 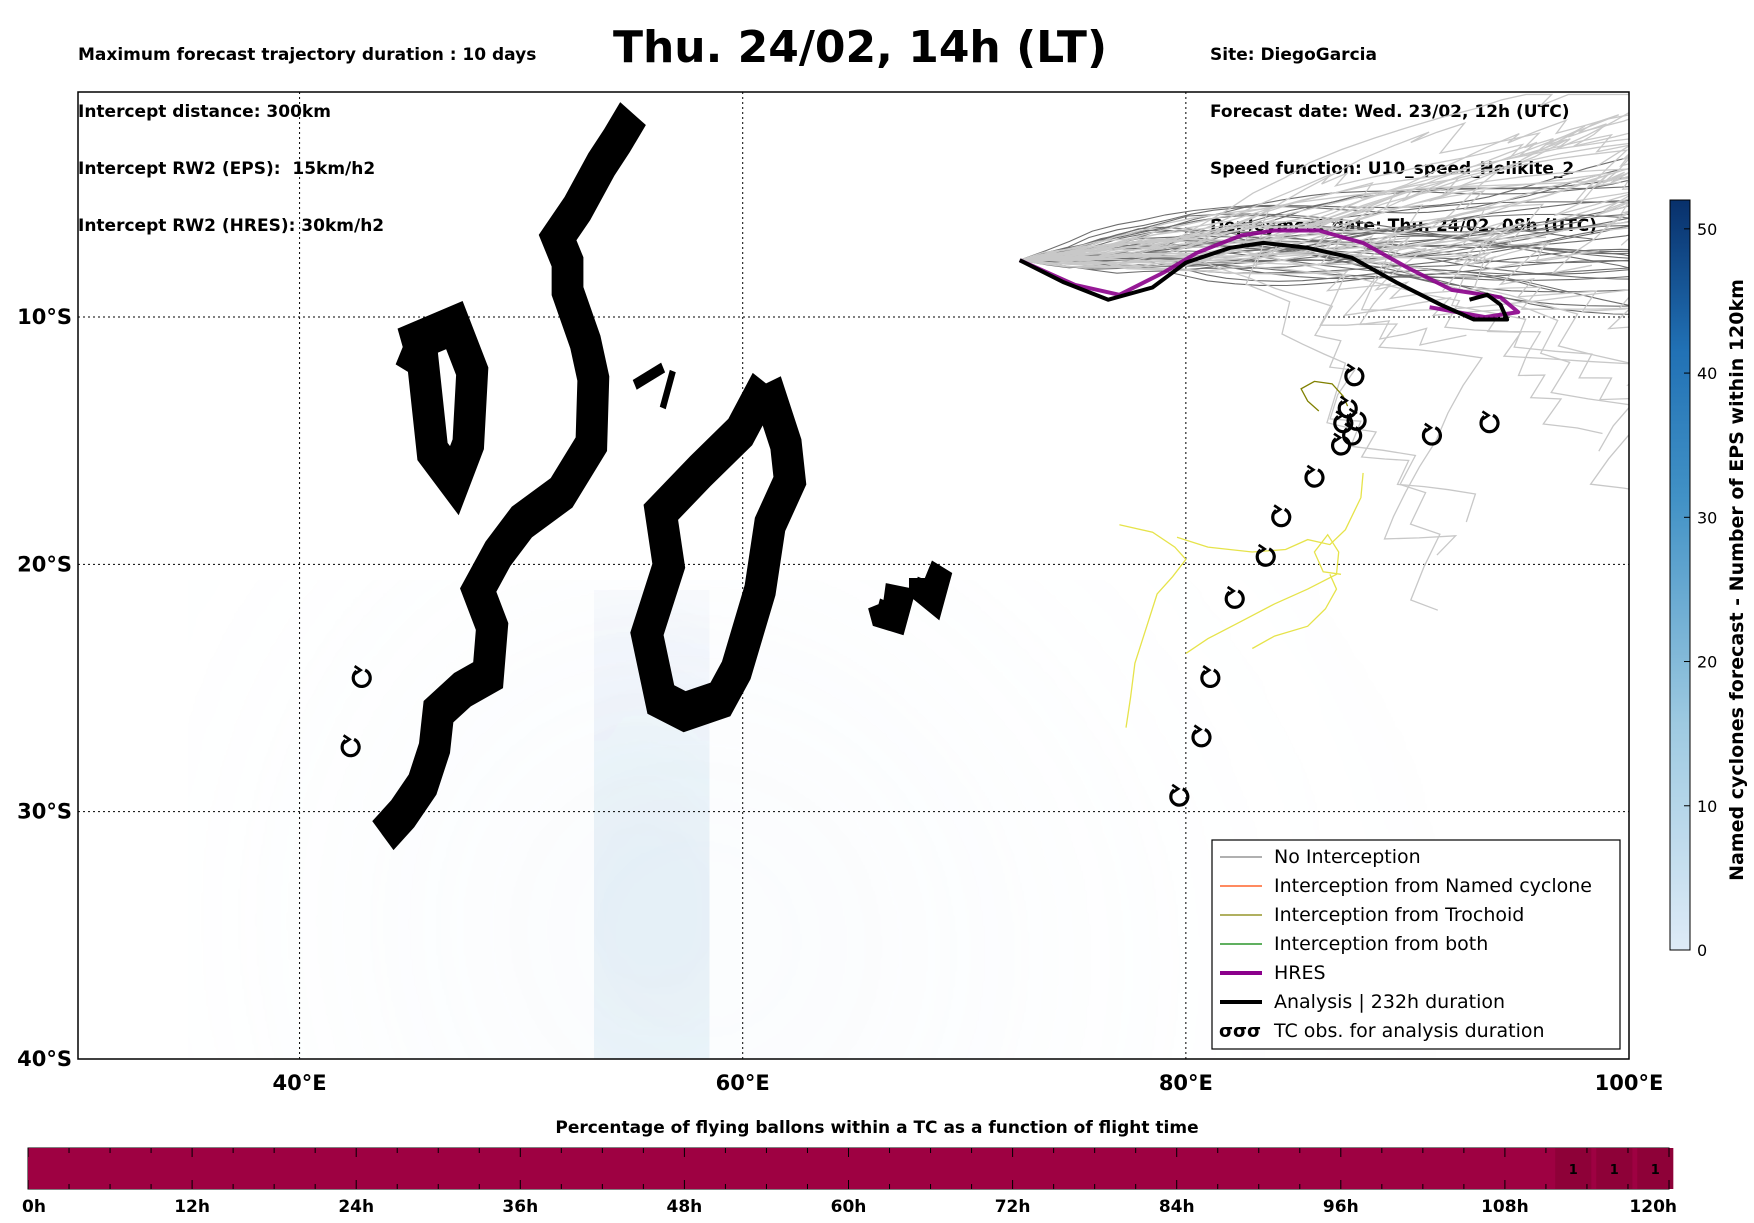 I want to click on timeline-tick-label: 0h, so click(x=34, y=1207).